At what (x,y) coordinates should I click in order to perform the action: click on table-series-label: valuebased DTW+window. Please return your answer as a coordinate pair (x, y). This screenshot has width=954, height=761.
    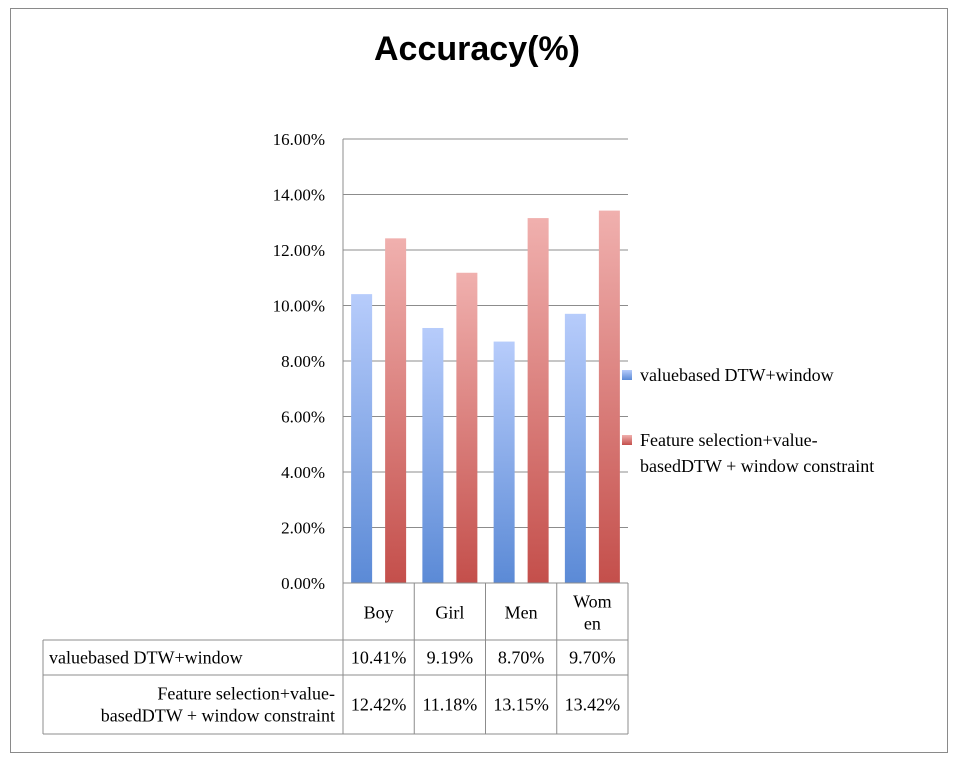
    Looking at the image, I should click on (146, 658).